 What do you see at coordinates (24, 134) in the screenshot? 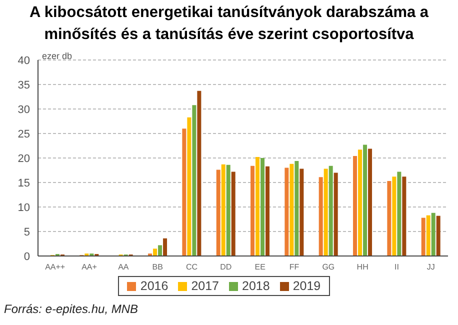
I see `y-tick-label: 25` at bounding box center [24, 134].